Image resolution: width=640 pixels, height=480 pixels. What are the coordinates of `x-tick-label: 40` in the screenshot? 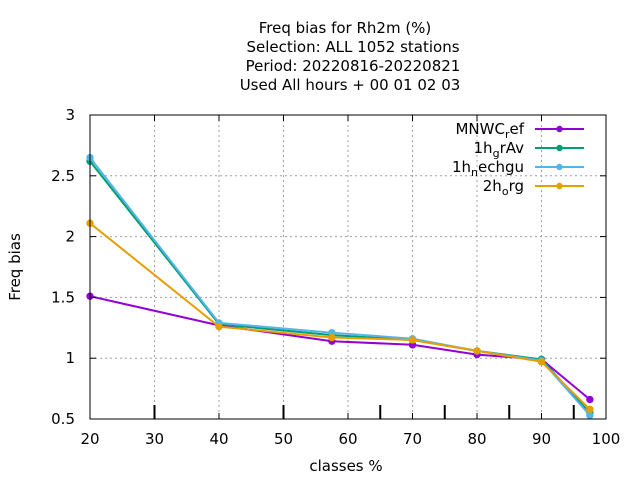 It's located at (218, 439).